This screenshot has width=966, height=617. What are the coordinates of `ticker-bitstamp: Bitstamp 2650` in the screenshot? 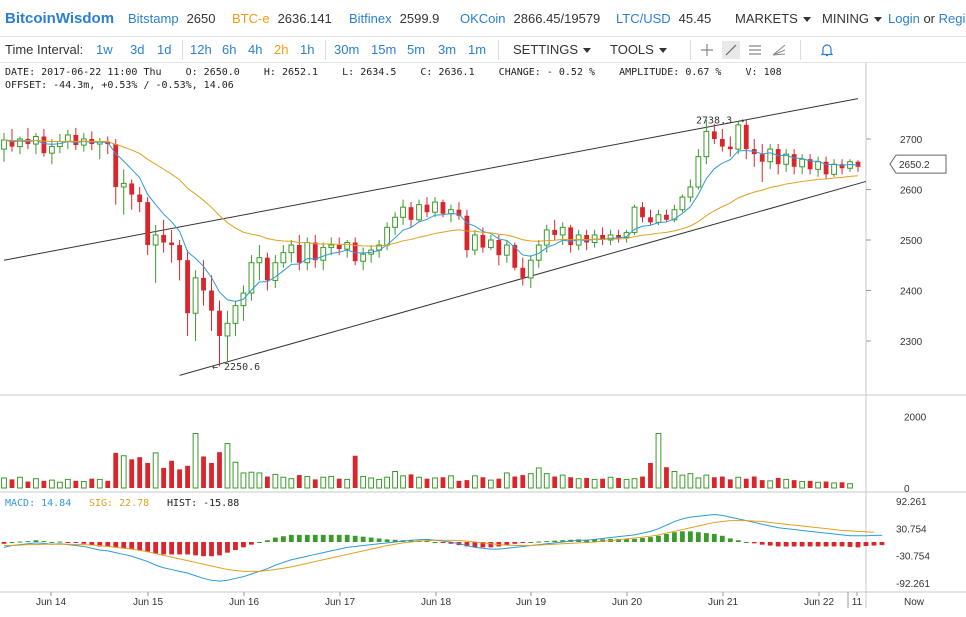 It's located at (172, 18).